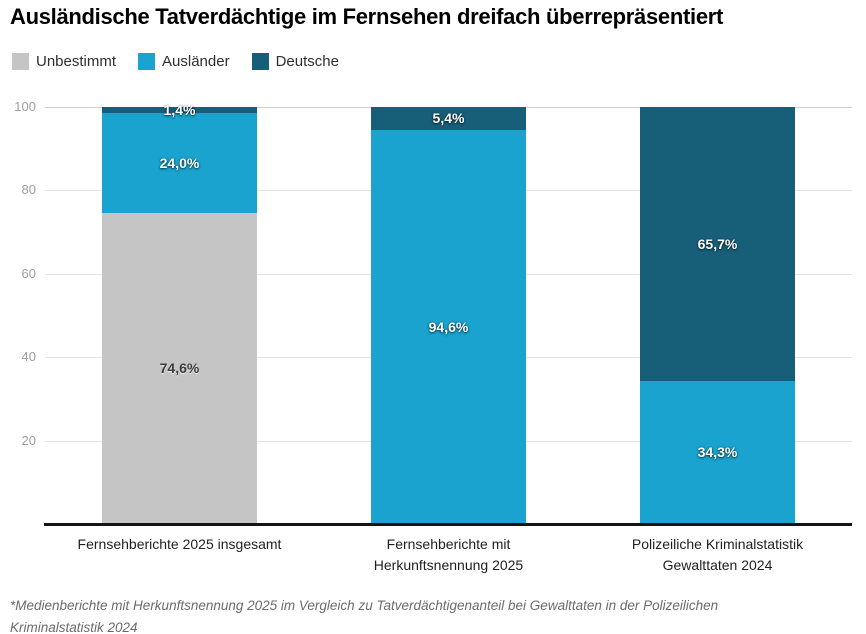 This screenshot has height=634, width=866. Describe the element at coordinates (20, 61) in the screenshot. I see `legend-swatch-unbestimmt` at that location.